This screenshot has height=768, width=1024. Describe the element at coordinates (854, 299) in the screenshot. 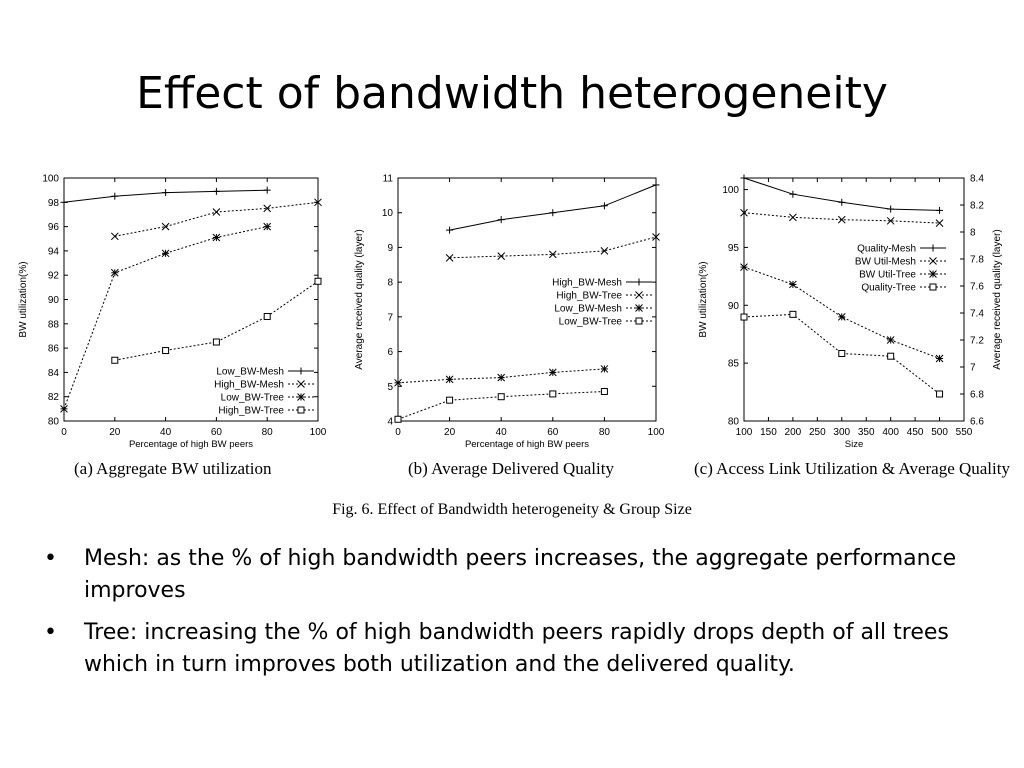

I see `plot-frame` at that location.